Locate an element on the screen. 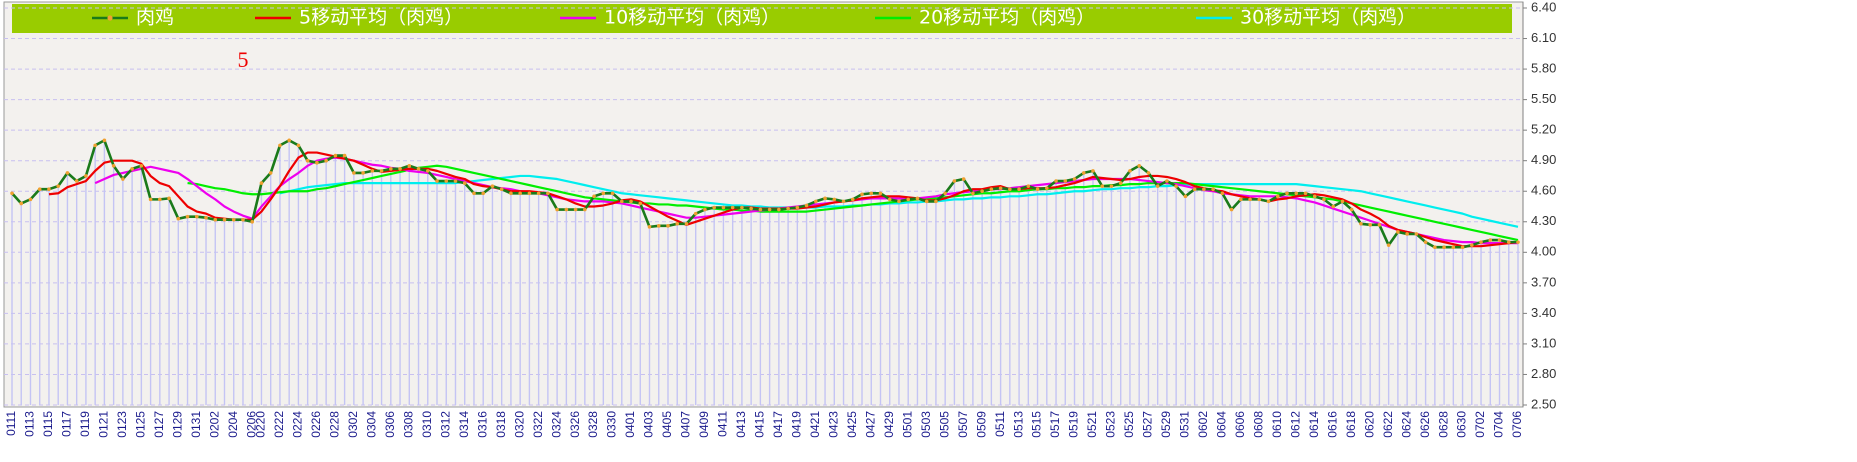 The height and width of the screenshot is (462, 1857). x-tick-label: 0525 is located at coordinates (1129, 424).